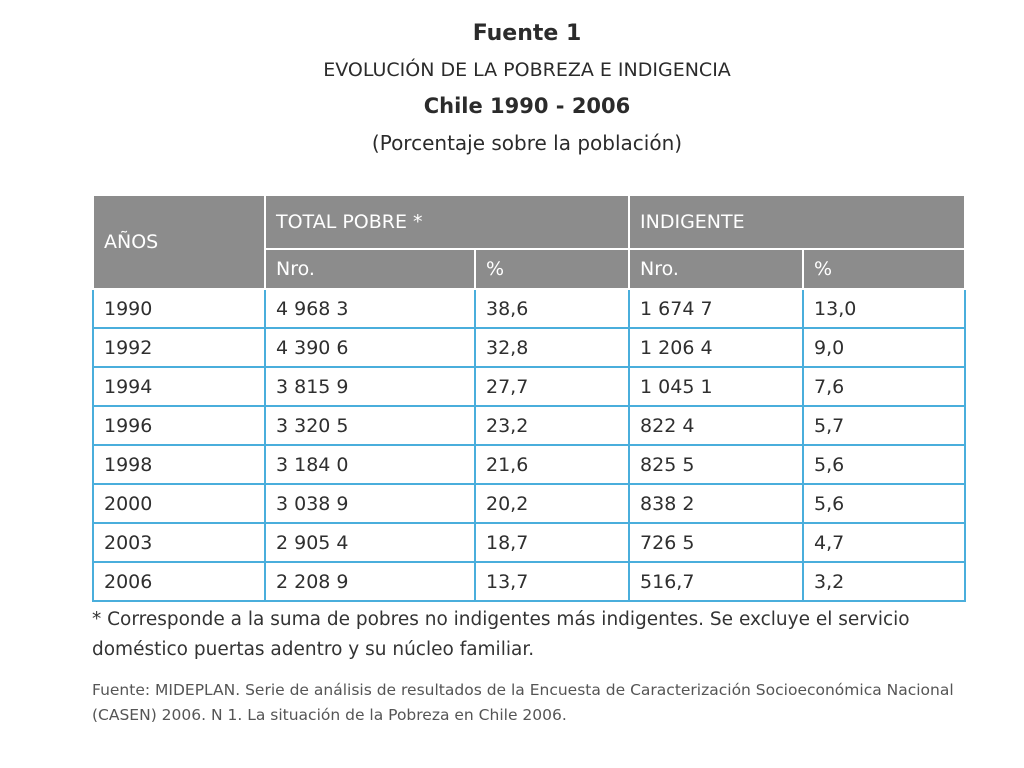  What do you see at coordinates (527, 70) in the screenshot?
I see `figure-subtitle: EVOLUCIÓN DE LA POBREZA E INDIGENCIA` at bounding box center [527, 70].